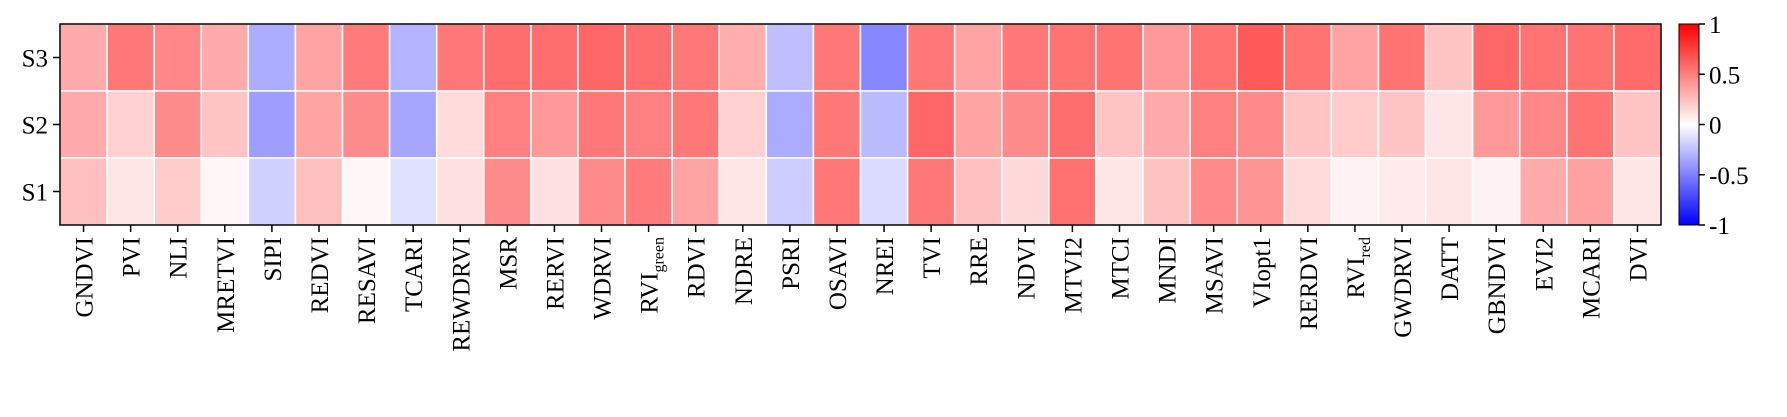 Image resolution: width=1787 pixels, height=417 pixels. What do you see at coordinates (320, 275) in the screenshot?
I see `x-tick-label-text: REDVI` at bounding box center [320, 275].